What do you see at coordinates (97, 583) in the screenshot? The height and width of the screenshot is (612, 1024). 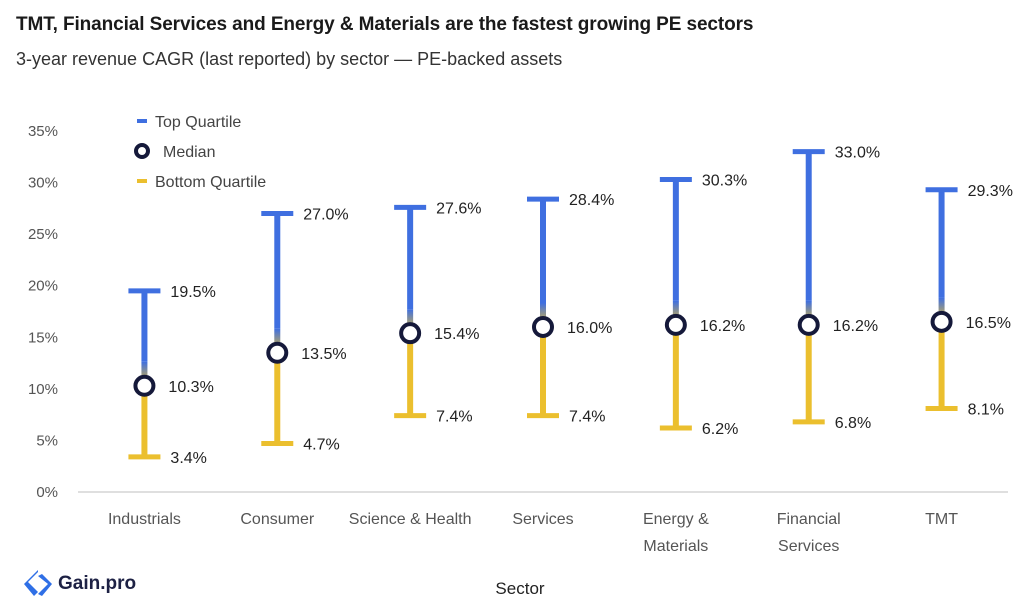 I see `logo-text: Gain.pro` at bounding box center [97, 583].